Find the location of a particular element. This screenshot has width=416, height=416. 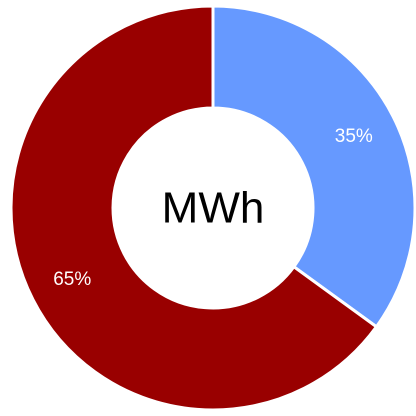

center-label: MWh is located at coordinates (213, 208).